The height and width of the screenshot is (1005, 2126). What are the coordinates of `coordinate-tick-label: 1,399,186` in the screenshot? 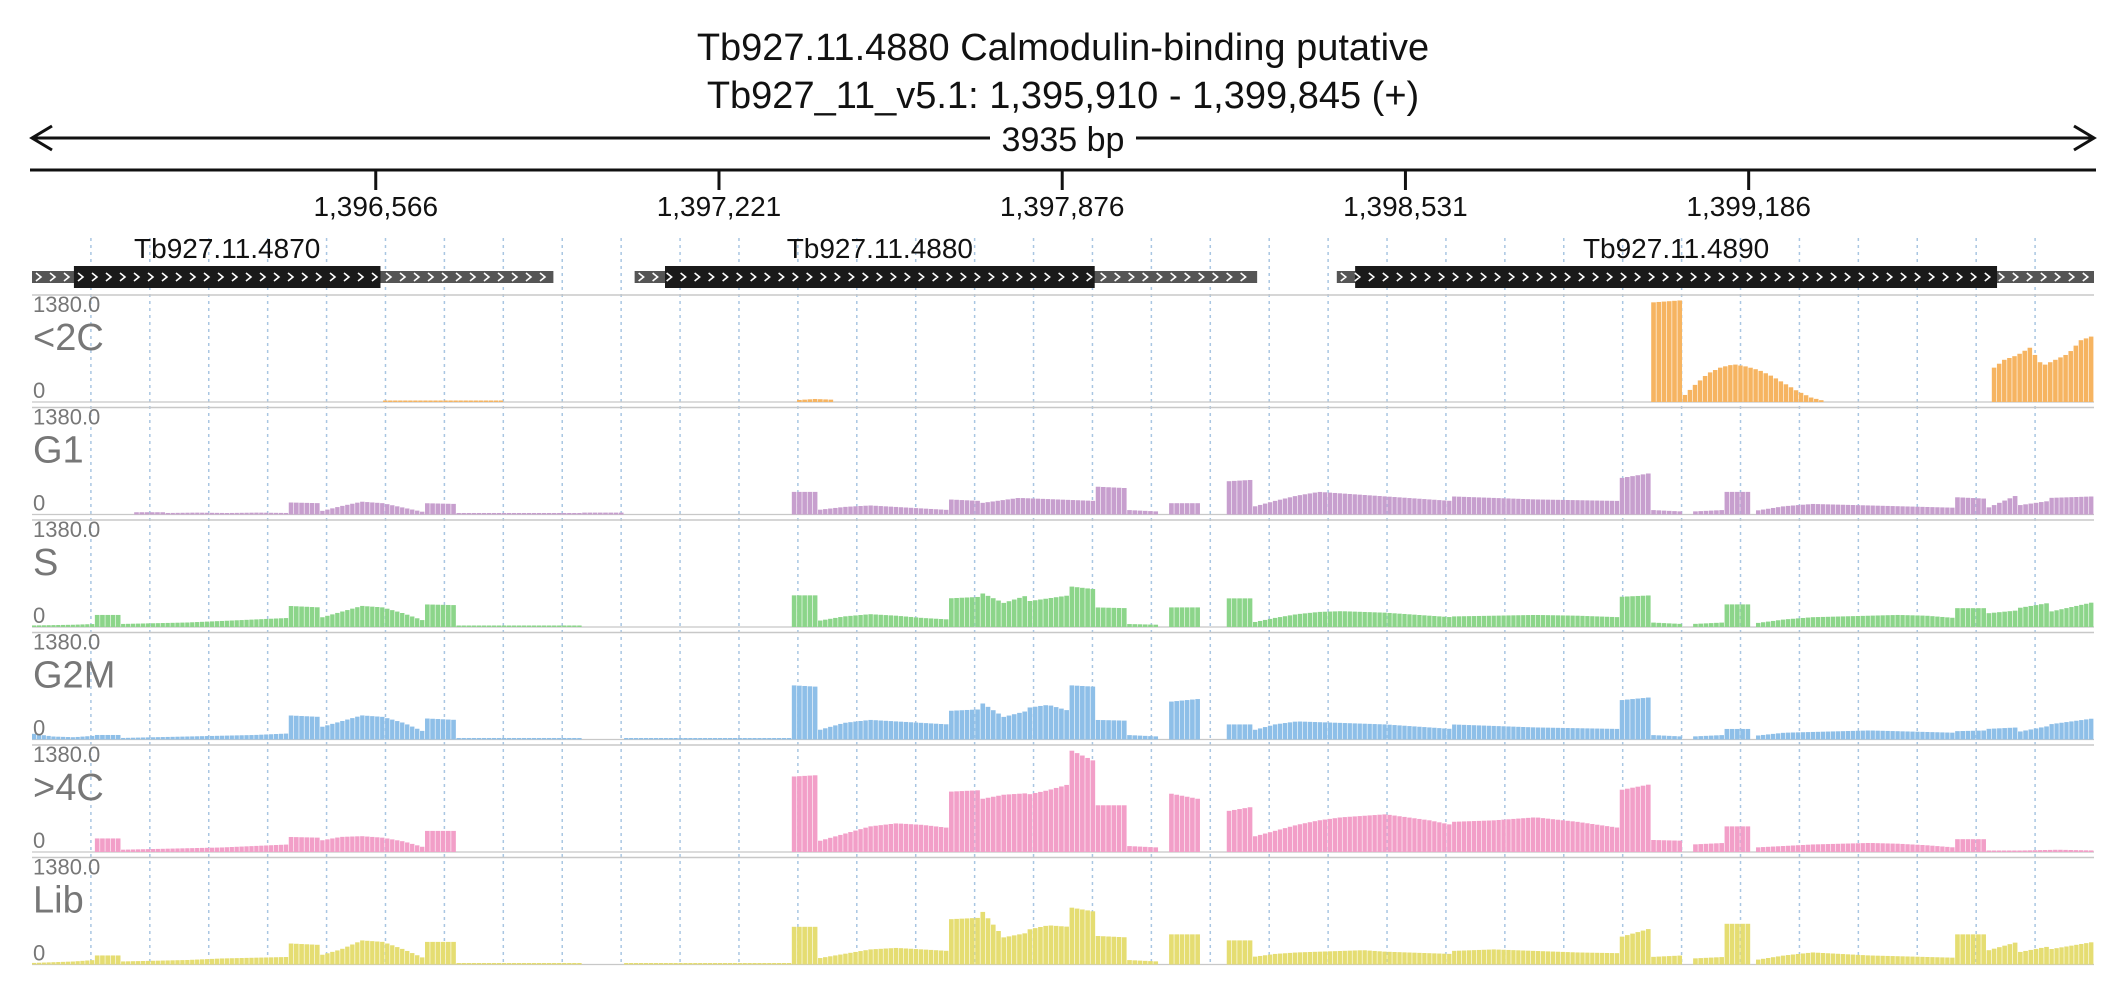 It's located at (1748, 206).